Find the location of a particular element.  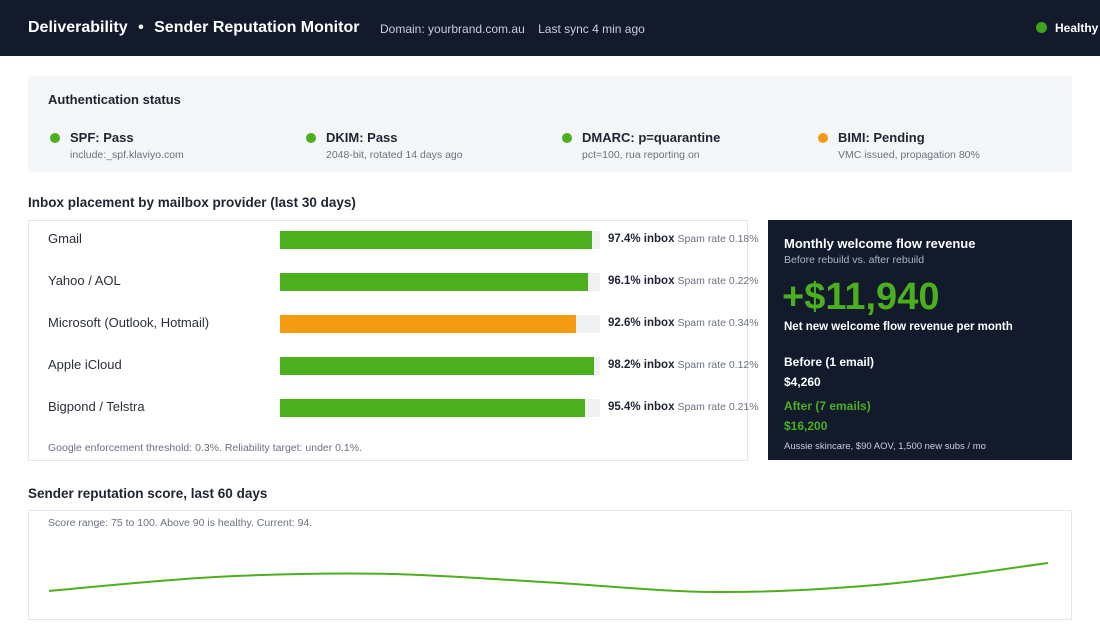

after-label: After (7 emails) is located at coordinates (827, 406).